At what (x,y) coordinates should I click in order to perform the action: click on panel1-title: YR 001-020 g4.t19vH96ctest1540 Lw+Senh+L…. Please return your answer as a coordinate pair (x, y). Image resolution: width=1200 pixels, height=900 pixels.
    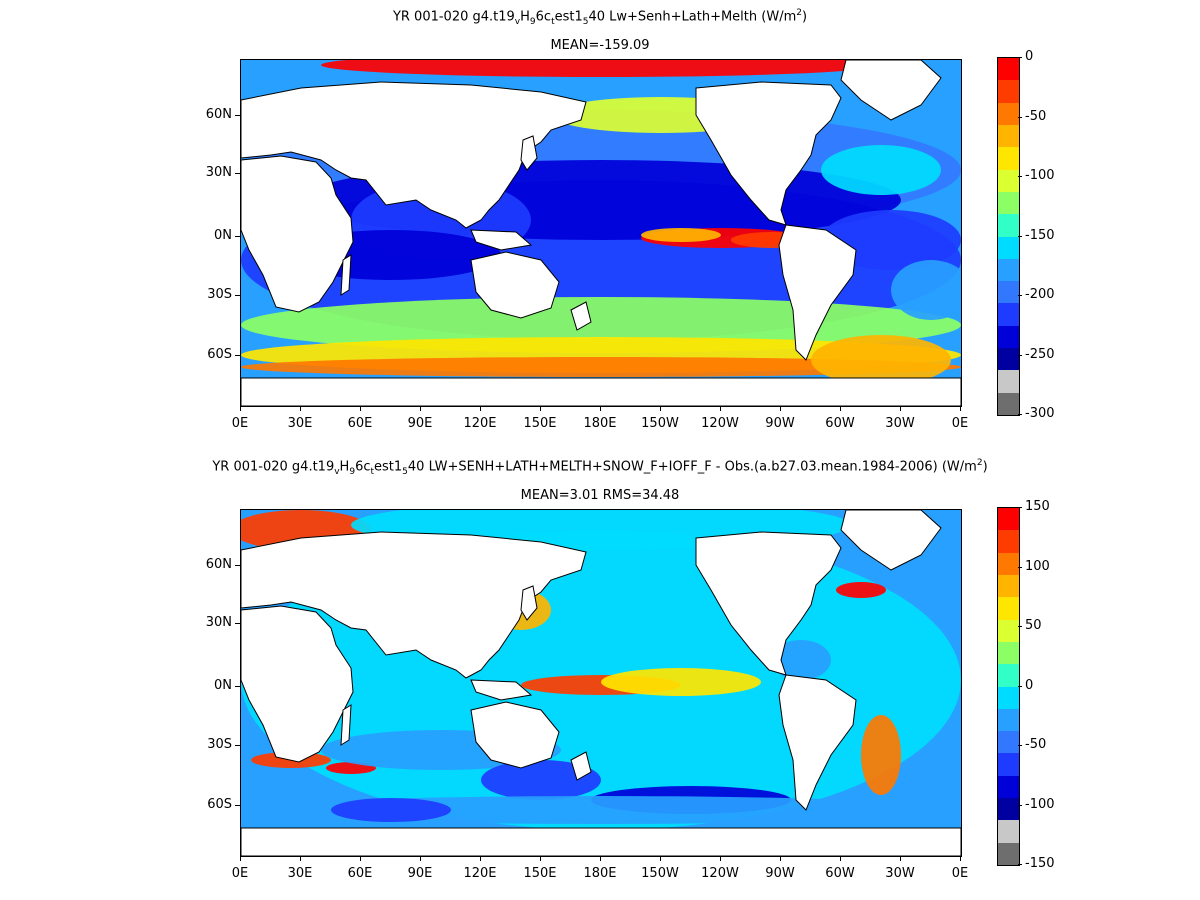
    Looking at the image, I should click on (600, 17).